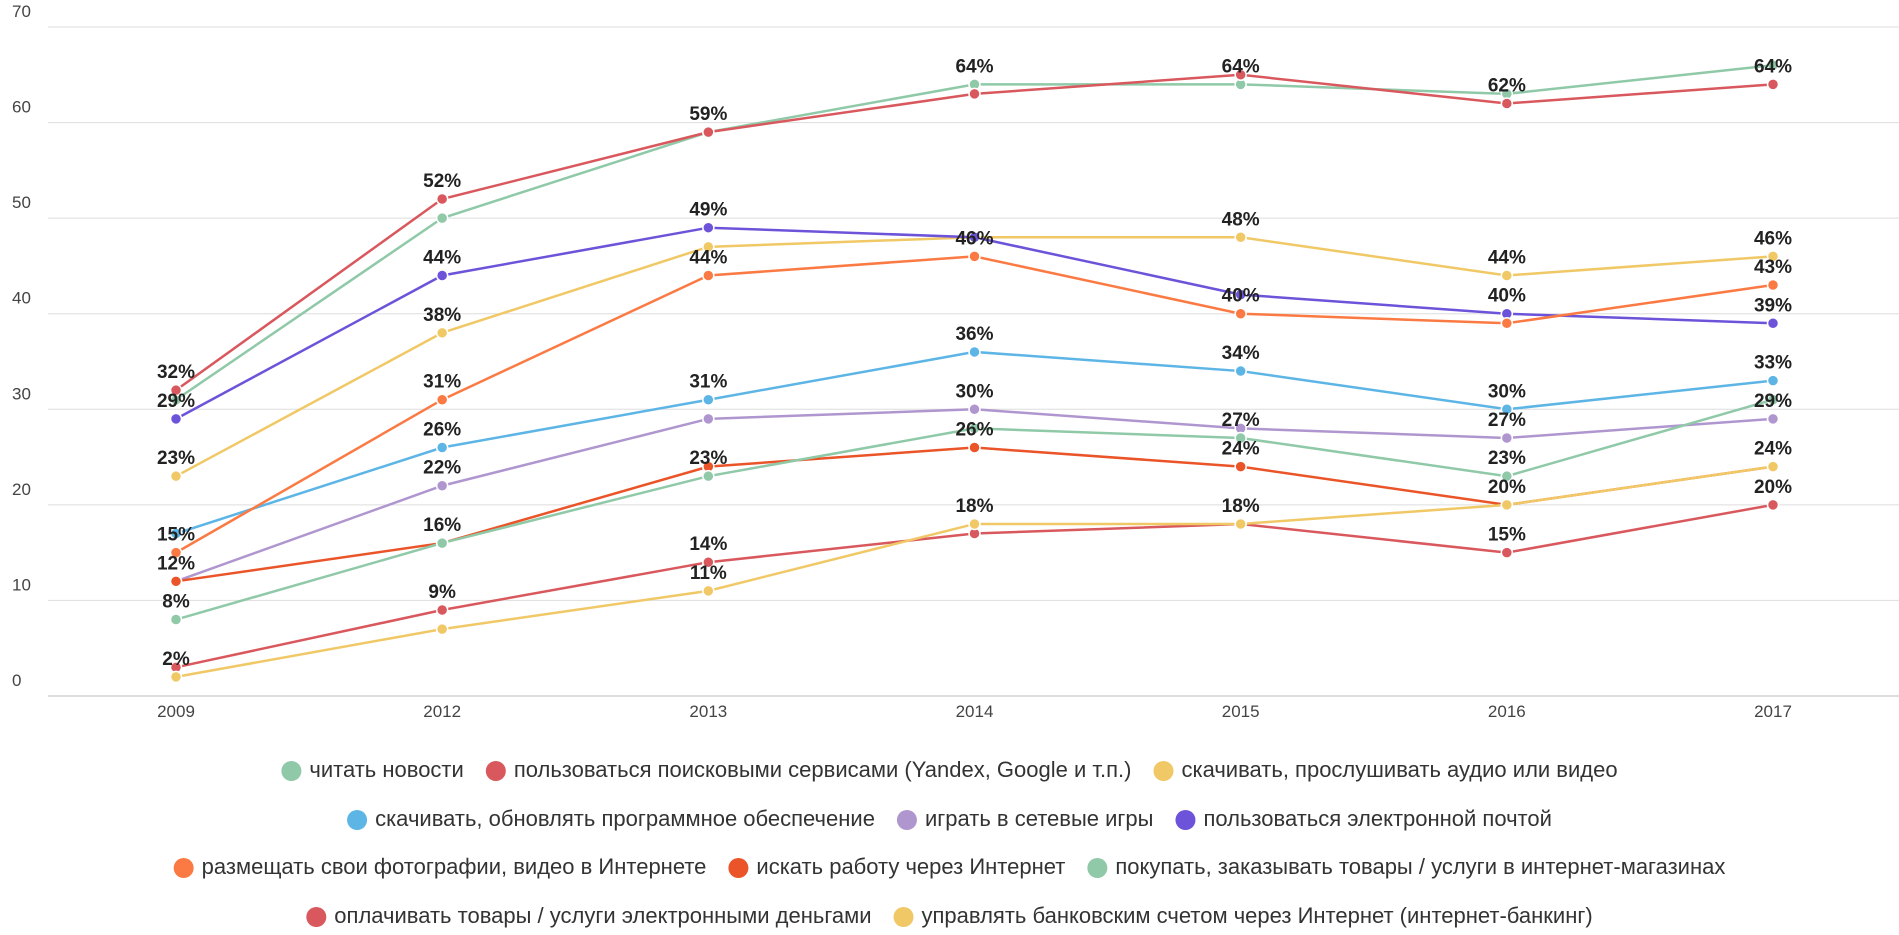  What do you see at coordinates (1773, 487) in the screenshot?
I see `data-label: 20%` at bounding box center [1773, 487].